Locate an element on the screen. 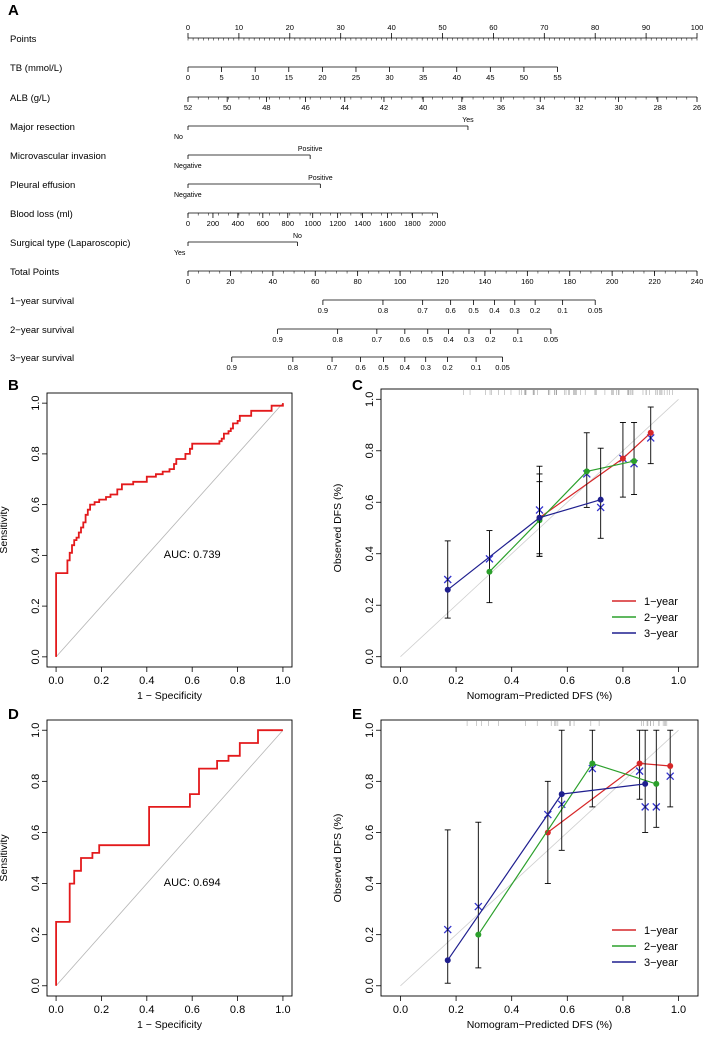  nomogram-tick-label: 1400 is located at coordinates (362, 223).